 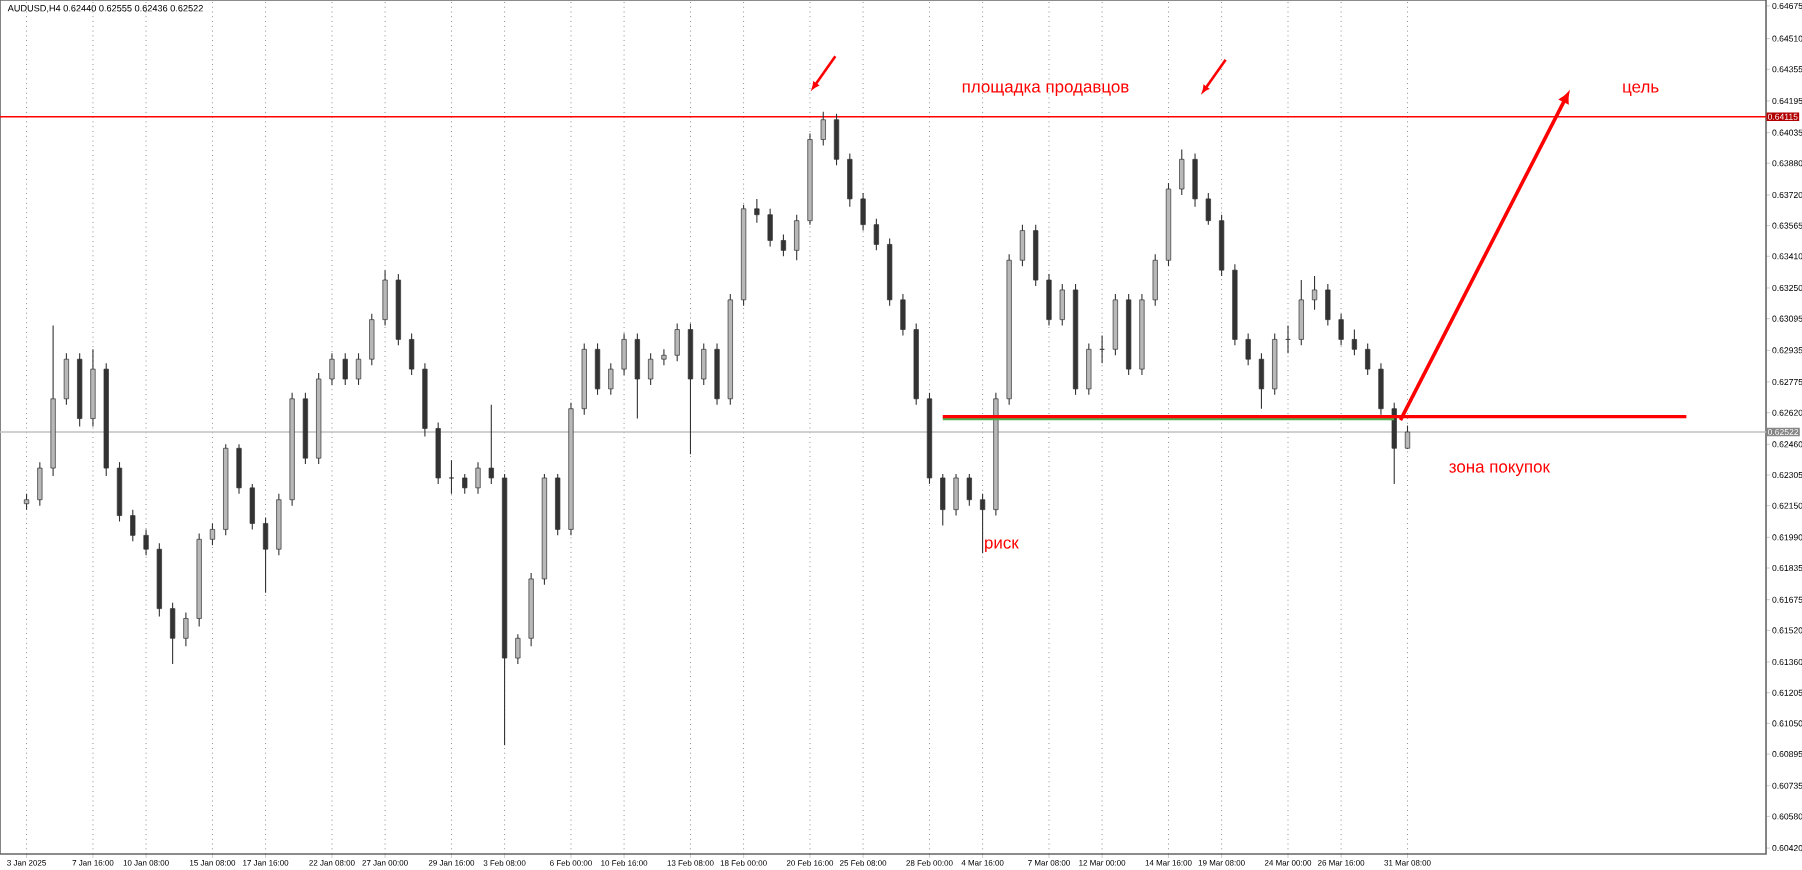 What do you see at coordinates (1499, 469) in the screenshot?
I see `annotation: зона покупок` at bounding box center [1499, 469].